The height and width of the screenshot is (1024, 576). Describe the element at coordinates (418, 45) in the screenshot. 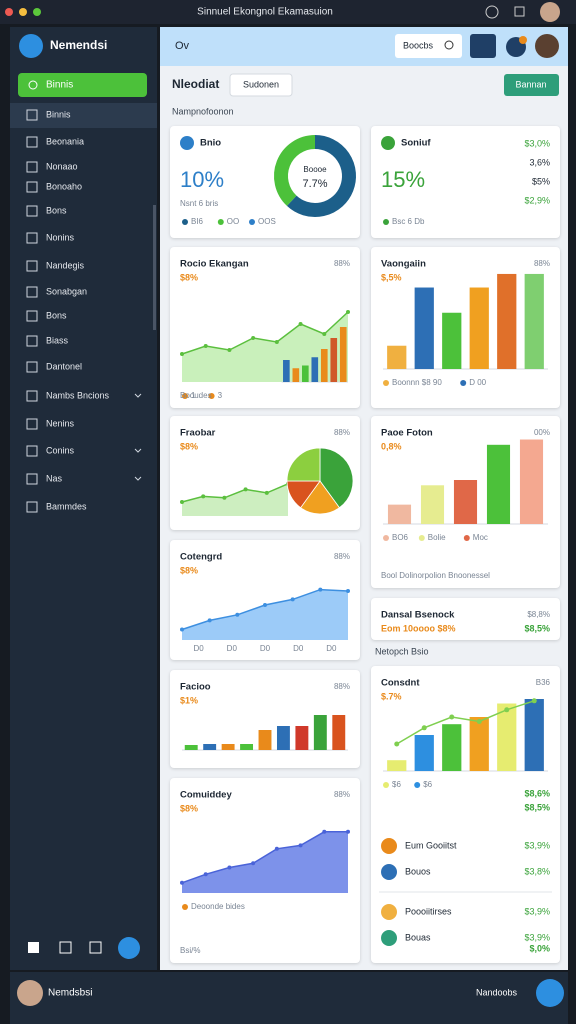

I see `search-text: Boocbs` at that location.